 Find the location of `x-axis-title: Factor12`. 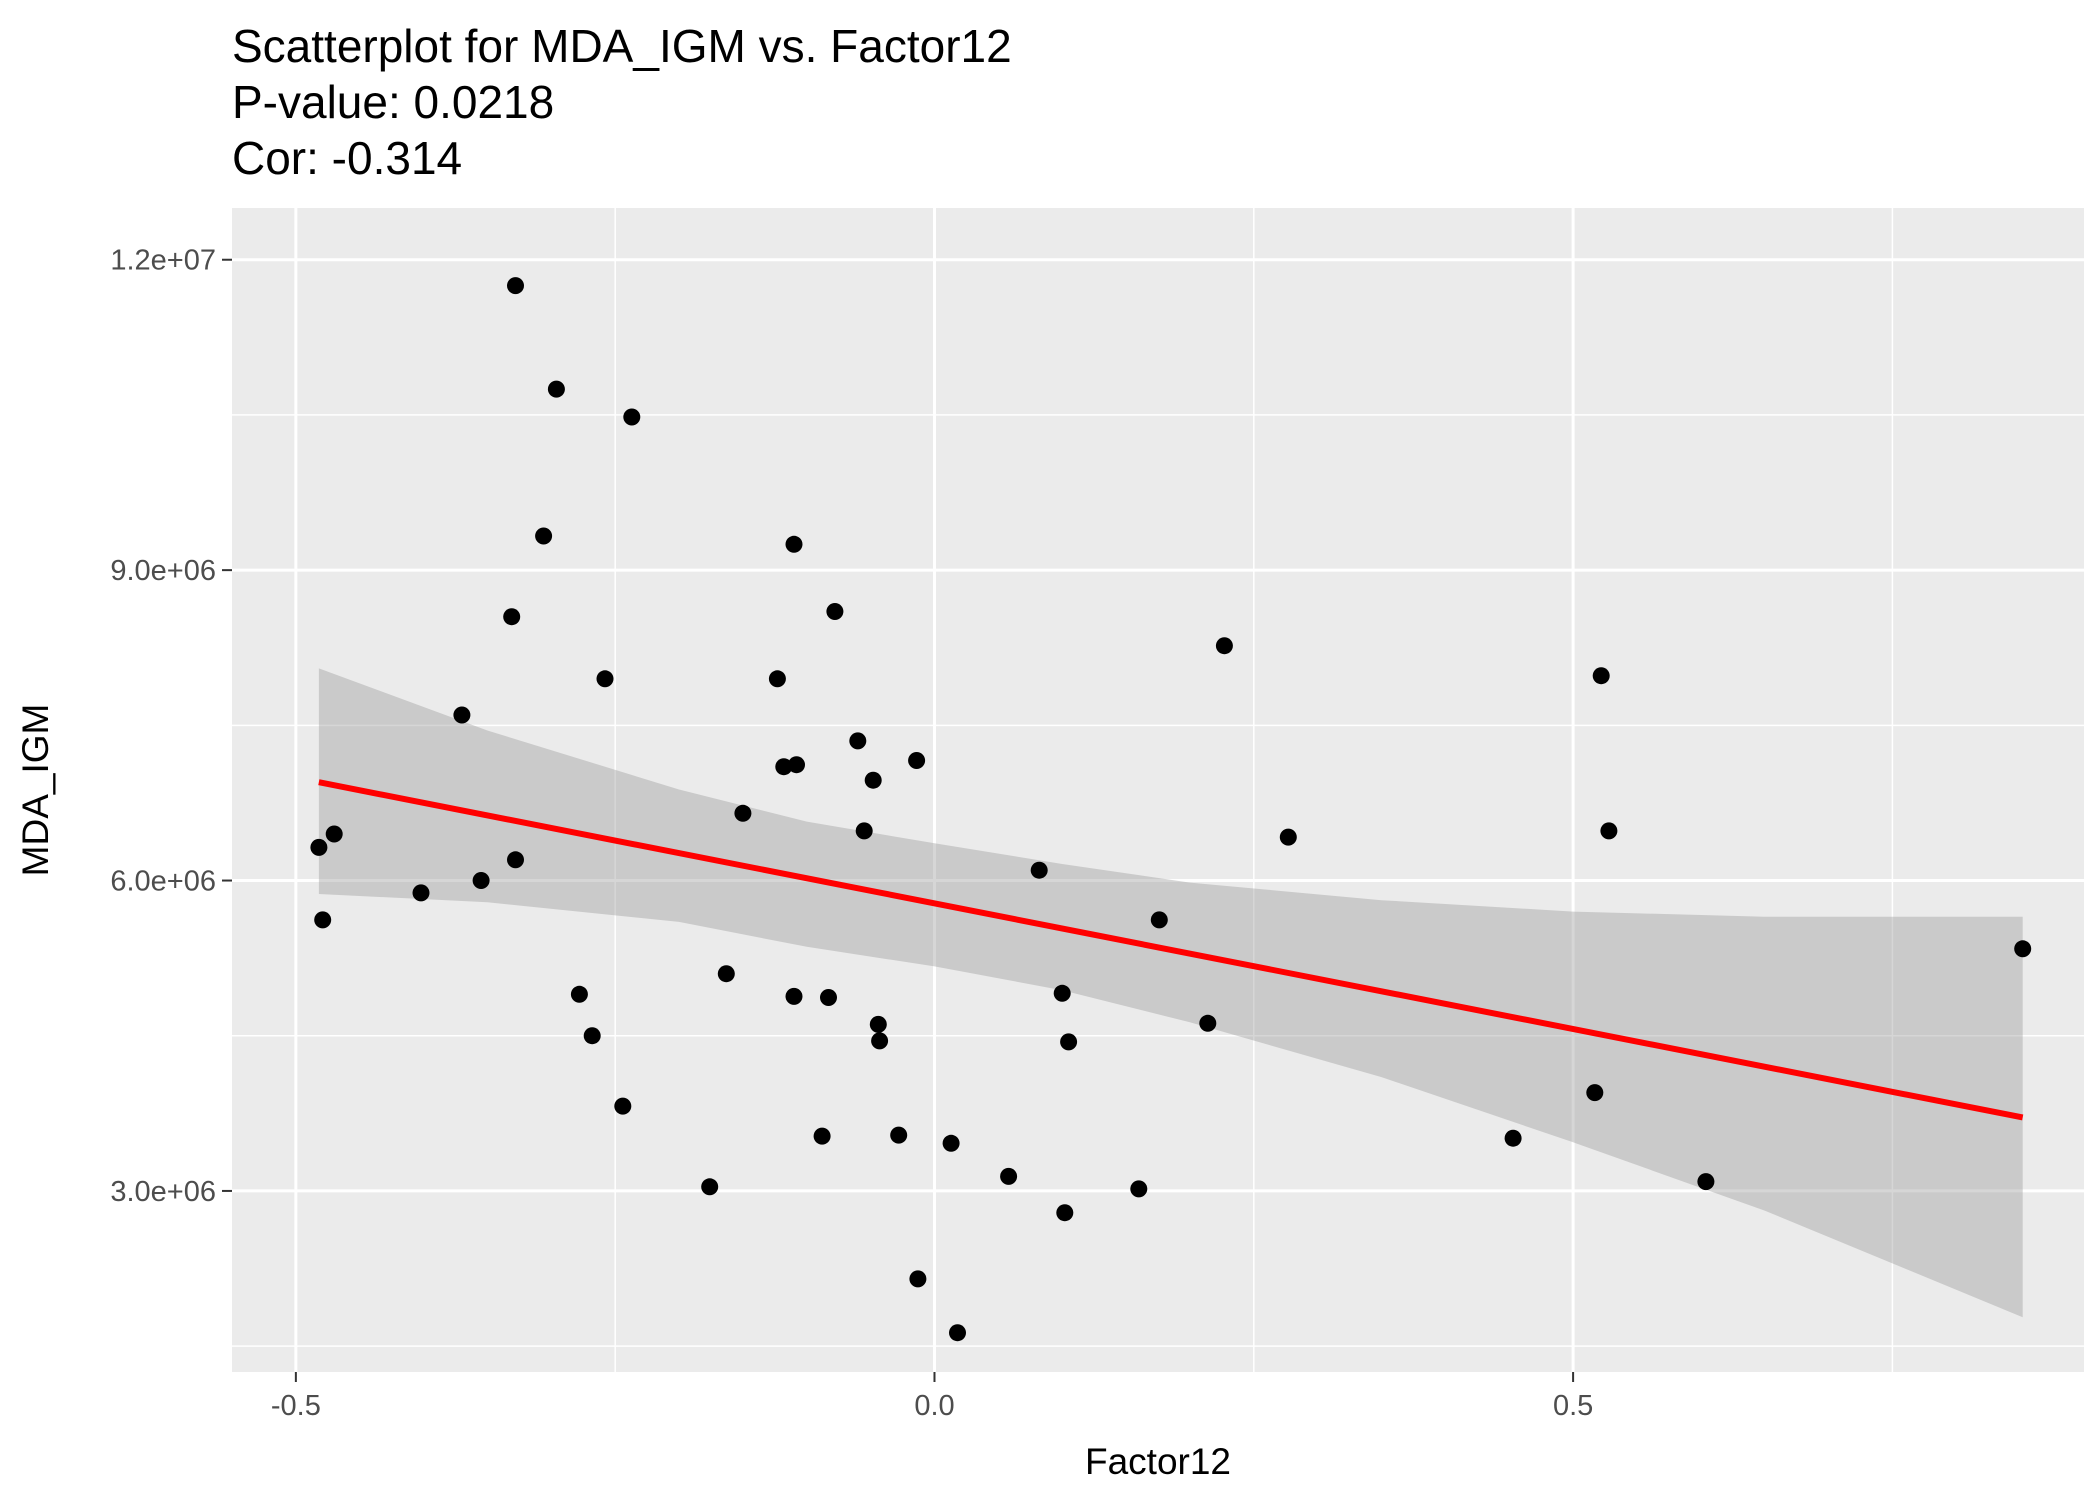

x-axis-title: Factor12 is located at coordinates (1158, 1461).